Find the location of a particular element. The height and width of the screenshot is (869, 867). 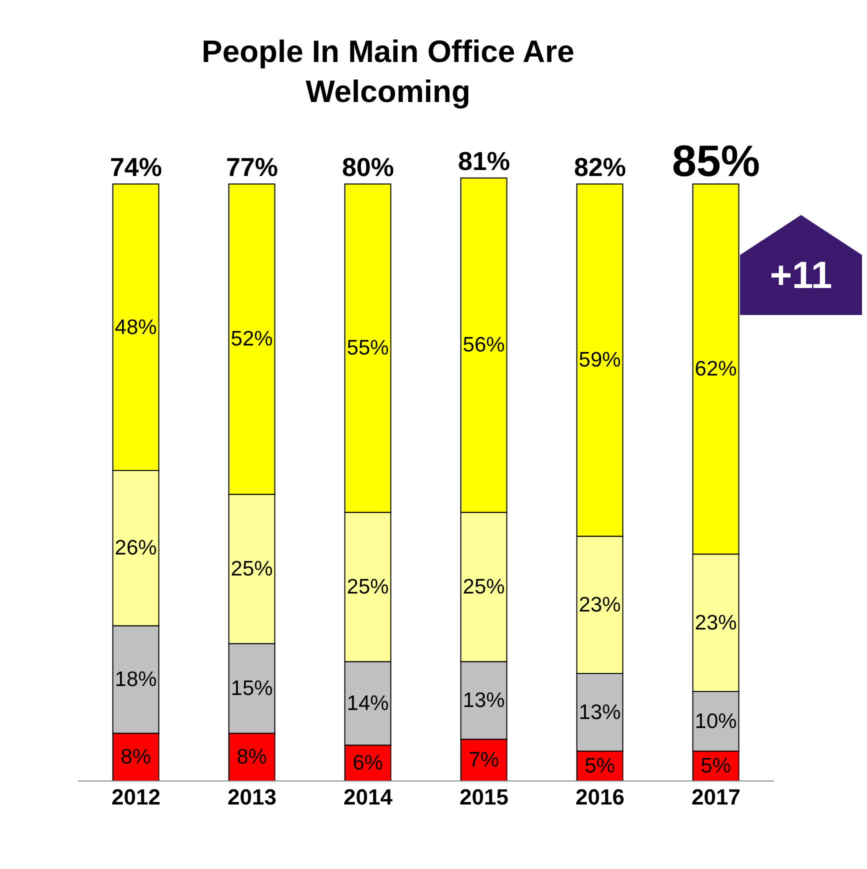

x-tick-label: 2013 is located at coordinates (252, 797).